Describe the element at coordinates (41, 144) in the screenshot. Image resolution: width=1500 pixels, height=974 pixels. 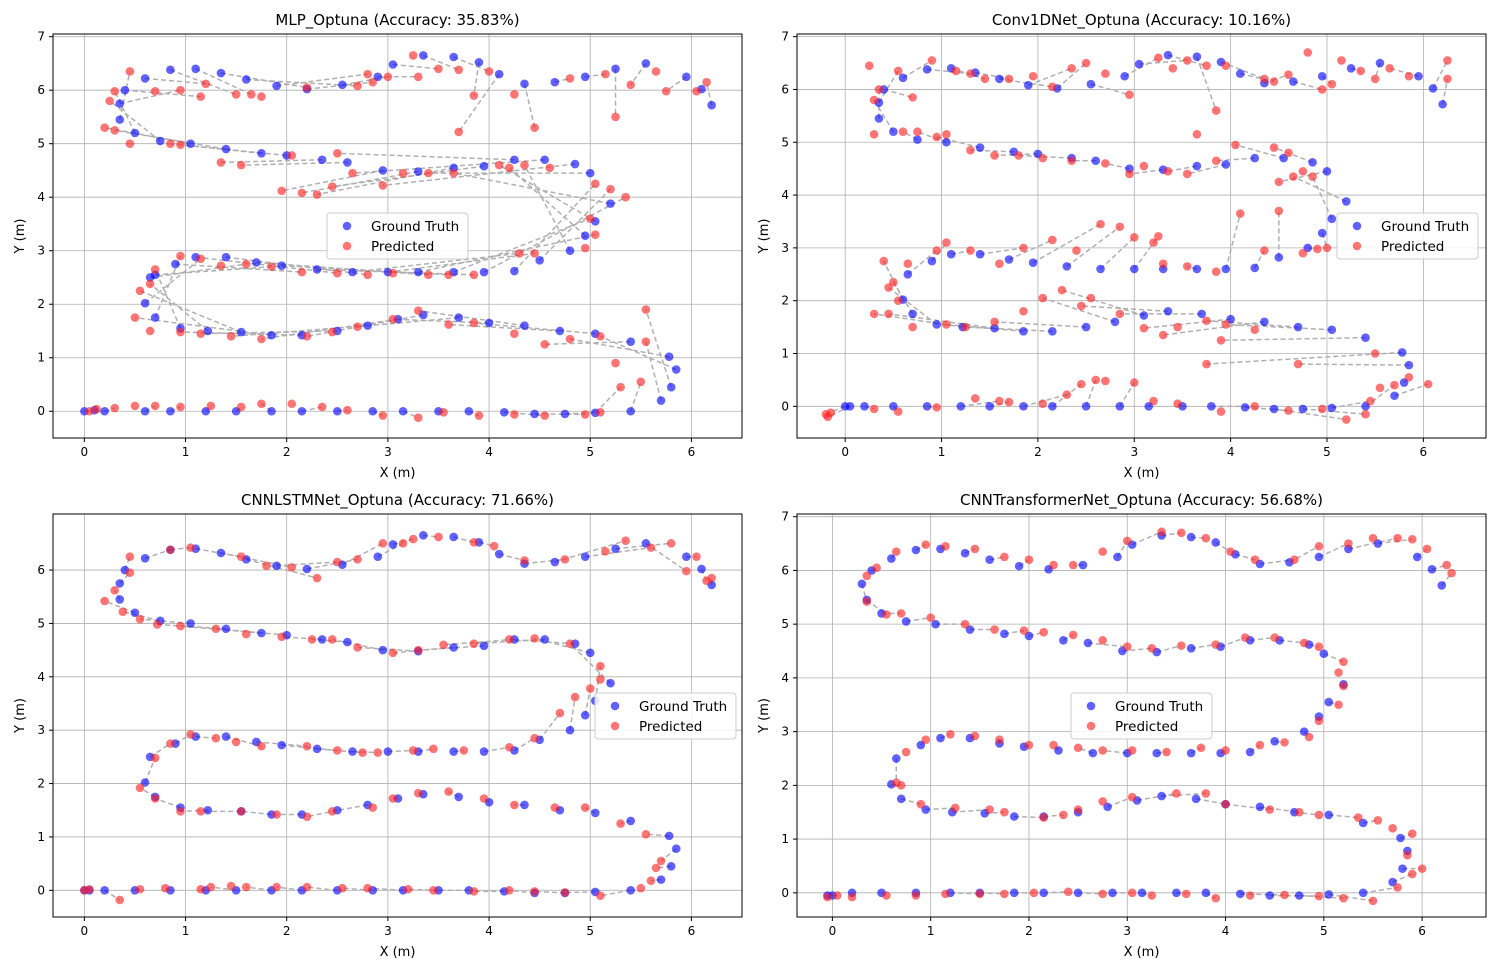
I see `y-tick-label: 5` at that location.